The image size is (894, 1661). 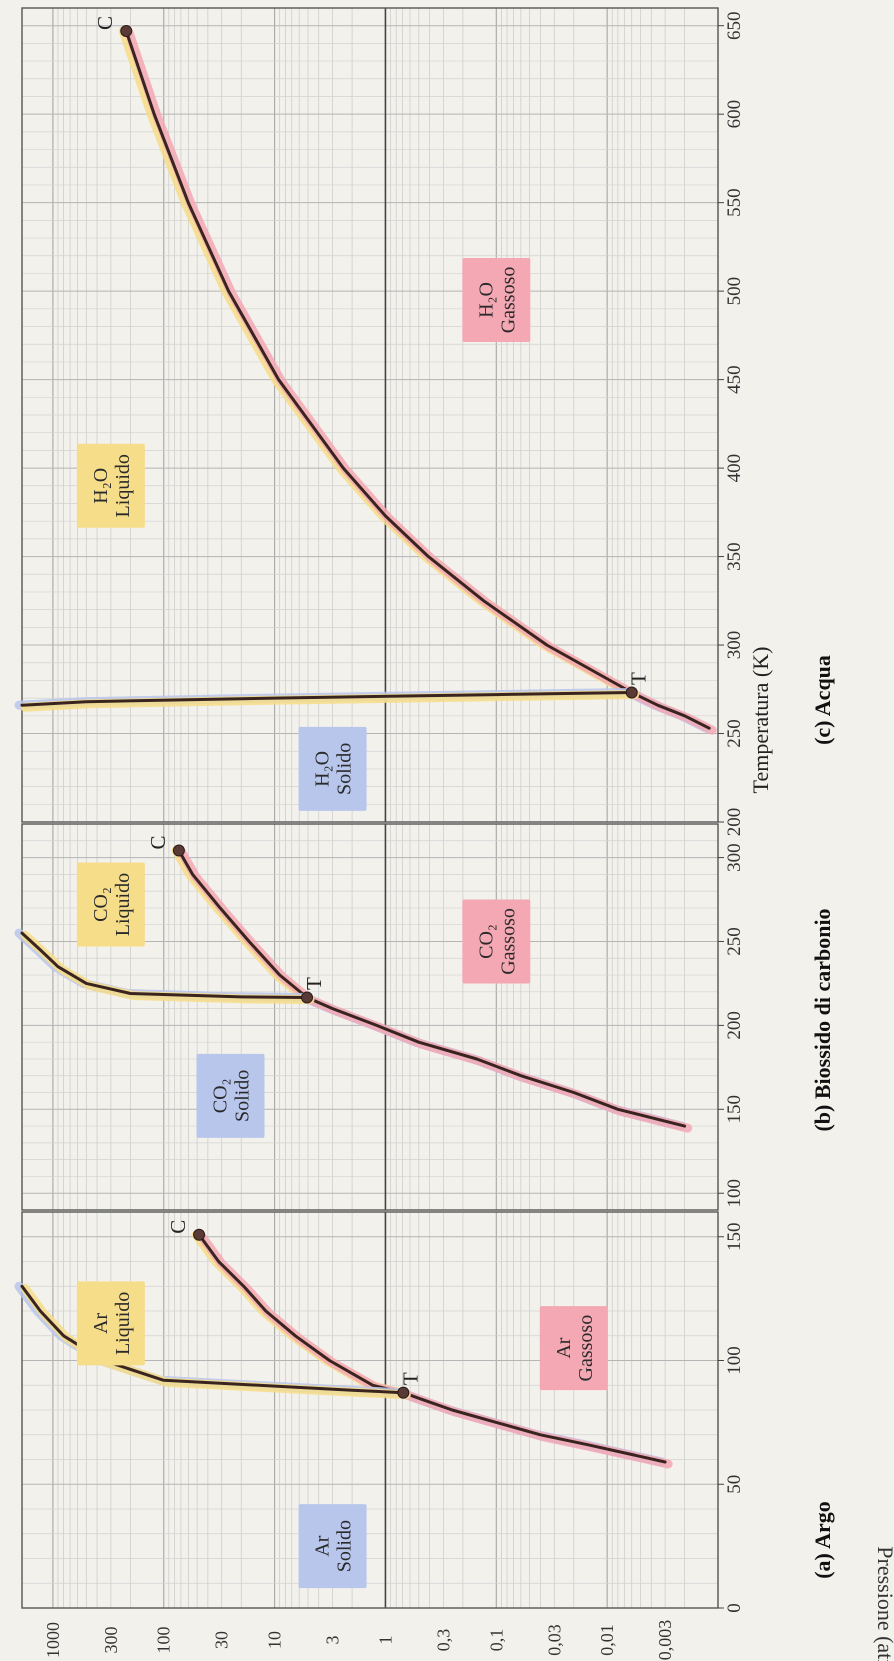 I want to click on liquid-region-label: CO₂Liquido, so click(x=112, y=904).